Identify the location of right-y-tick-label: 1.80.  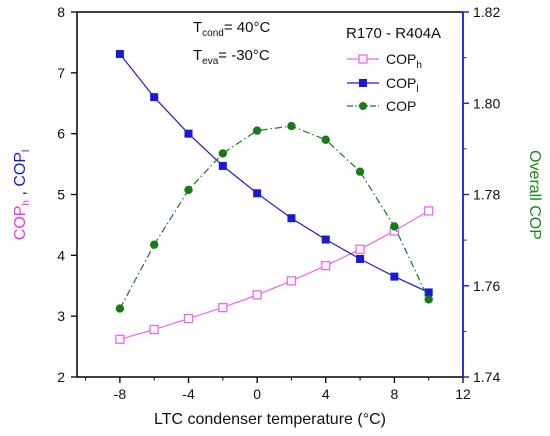
(486, 103).